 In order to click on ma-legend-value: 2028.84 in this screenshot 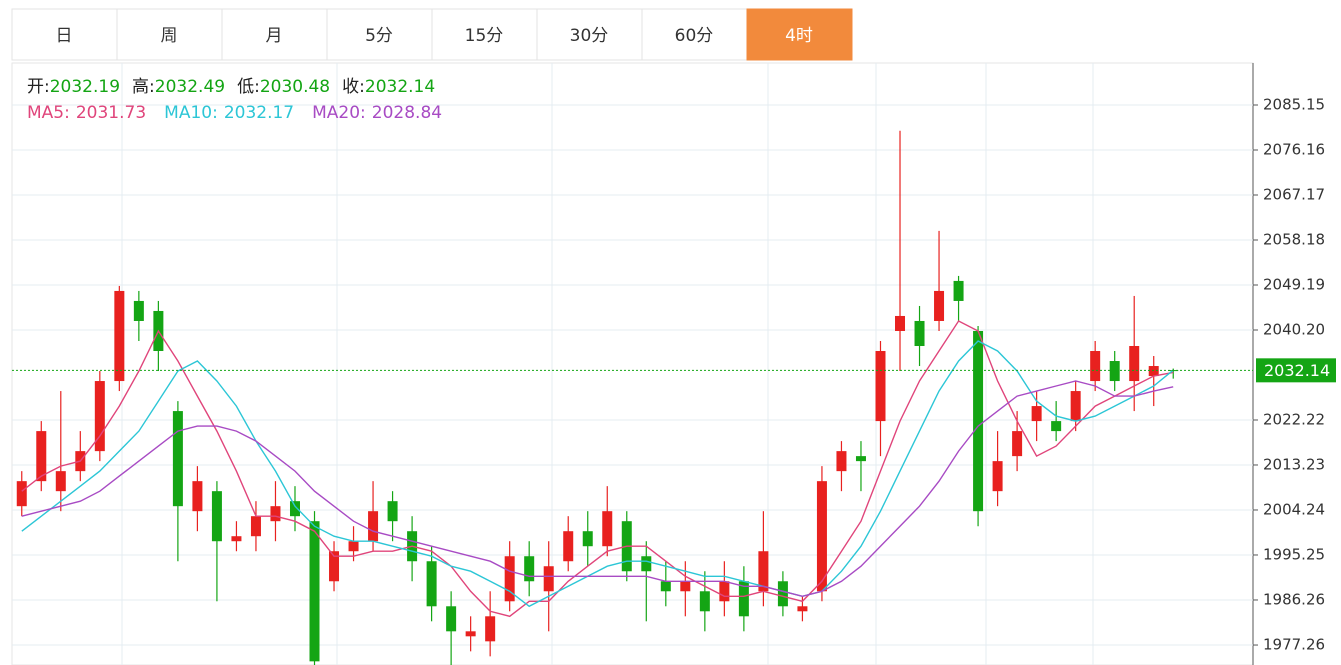, I will do `click(407, 113)`.